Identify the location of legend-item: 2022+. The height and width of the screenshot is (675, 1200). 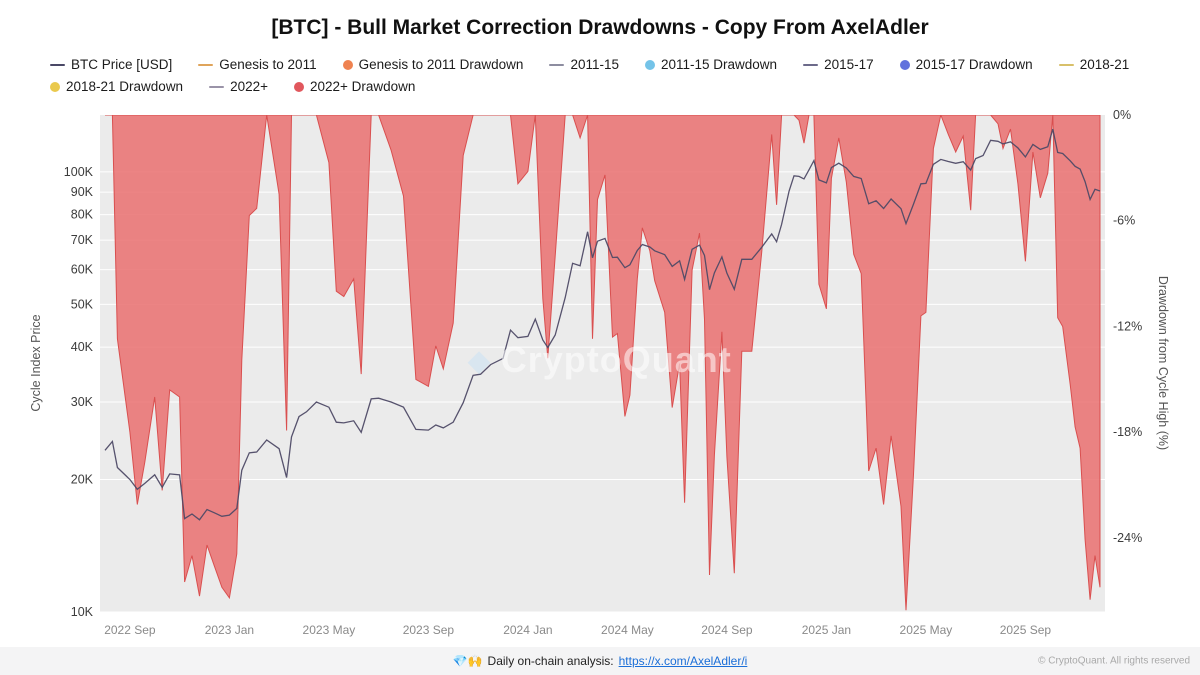
(238, 86).